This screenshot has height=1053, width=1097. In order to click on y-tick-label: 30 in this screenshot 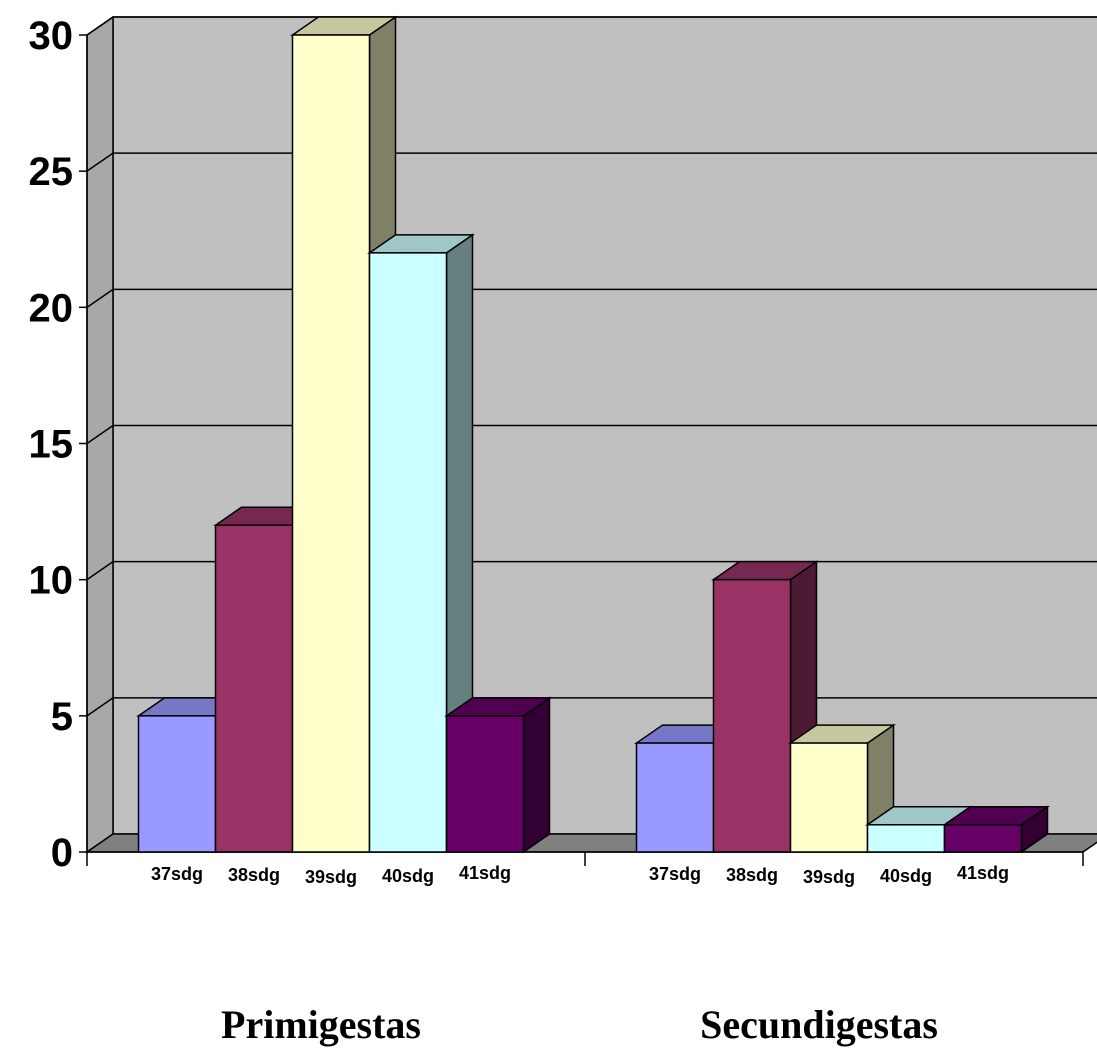, I will do `click(51, 36)`.